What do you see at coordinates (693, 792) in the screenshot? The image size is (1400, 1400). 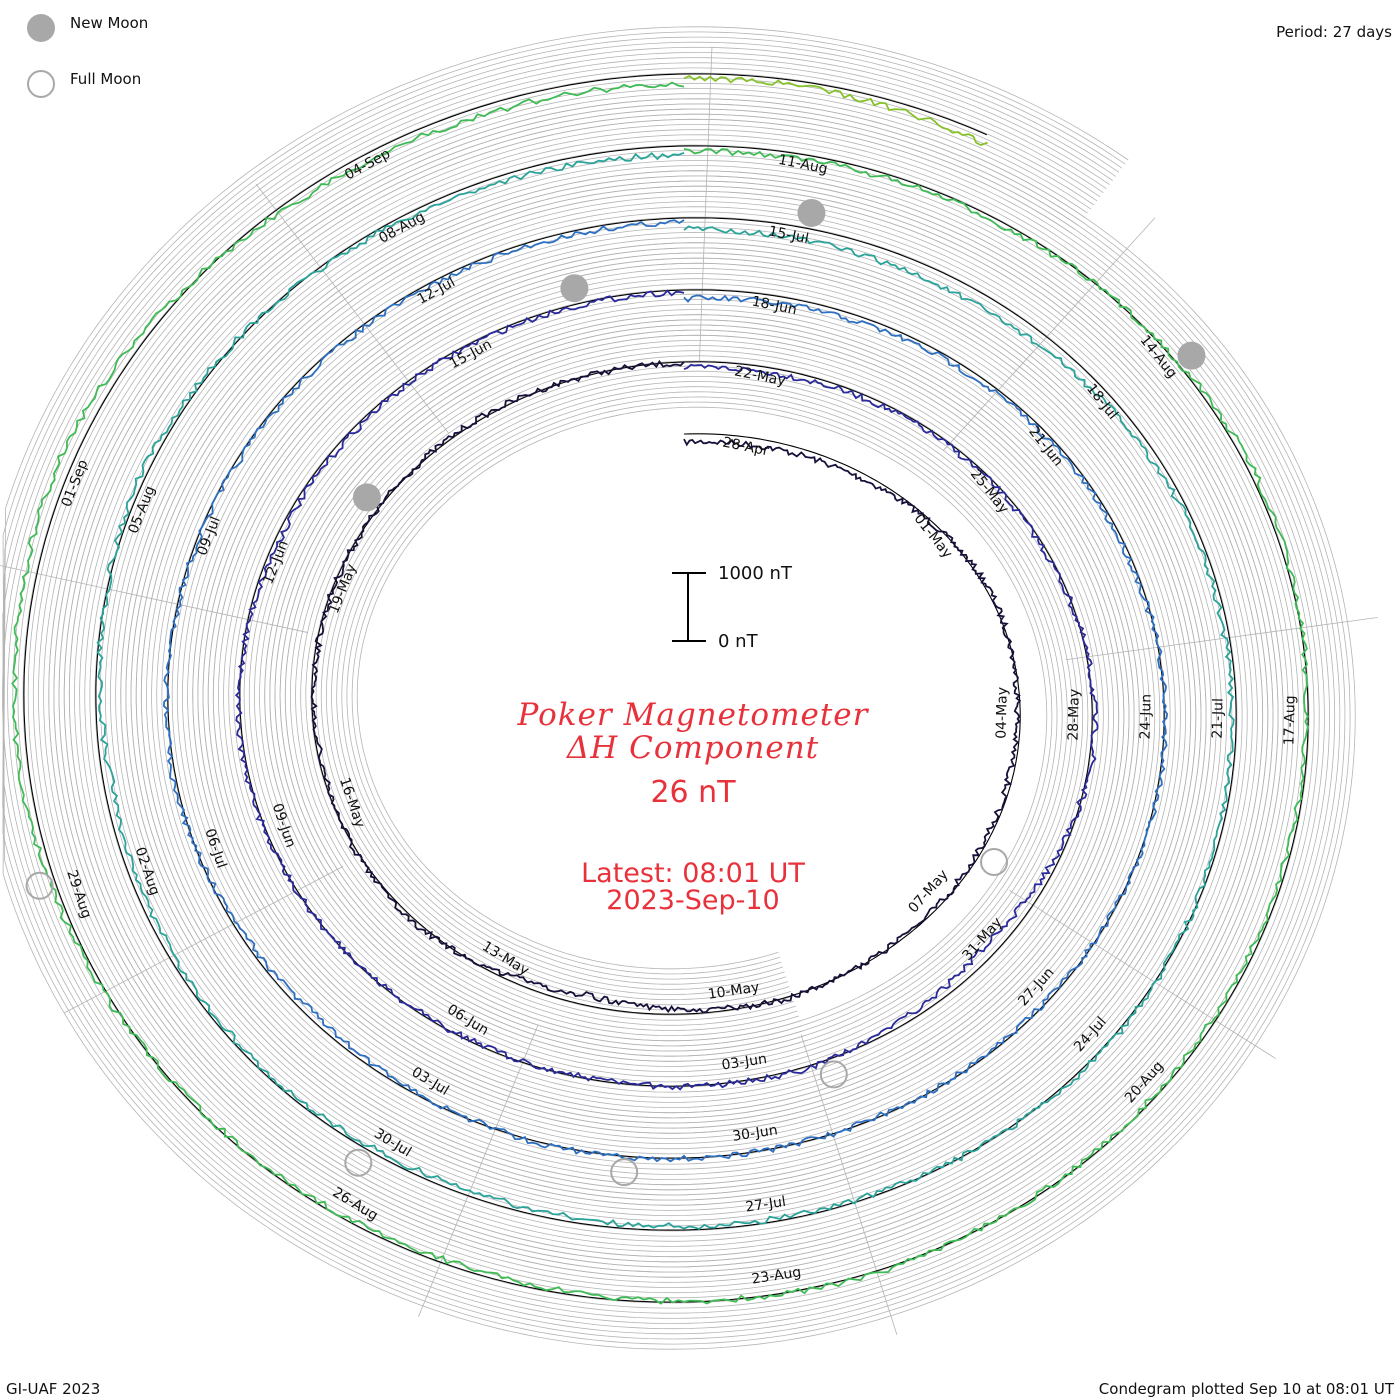 I see `current-value: 26 nT` at bounding box center [693, 792].